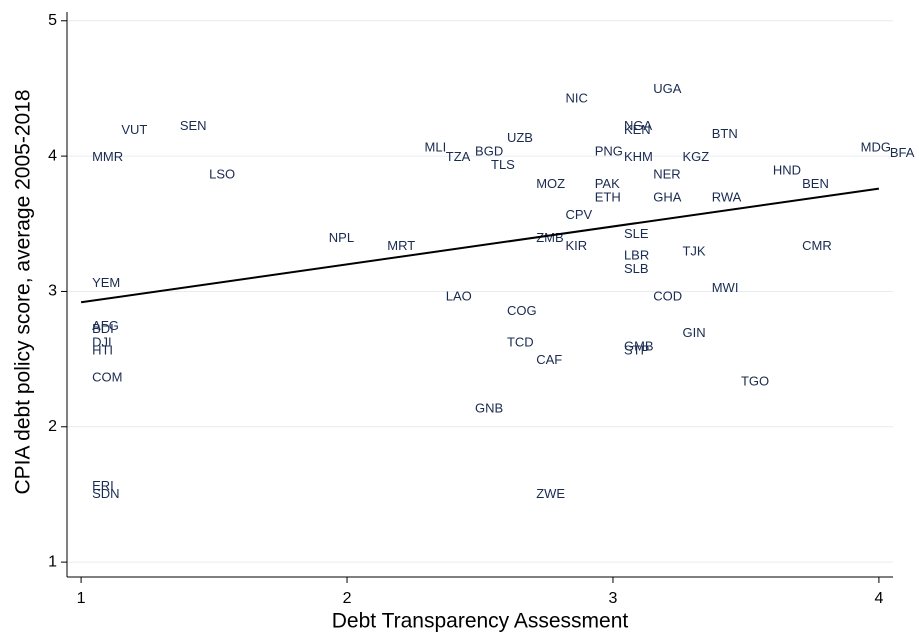  I want to click on y-tick-label: 1, so click(52, 561).